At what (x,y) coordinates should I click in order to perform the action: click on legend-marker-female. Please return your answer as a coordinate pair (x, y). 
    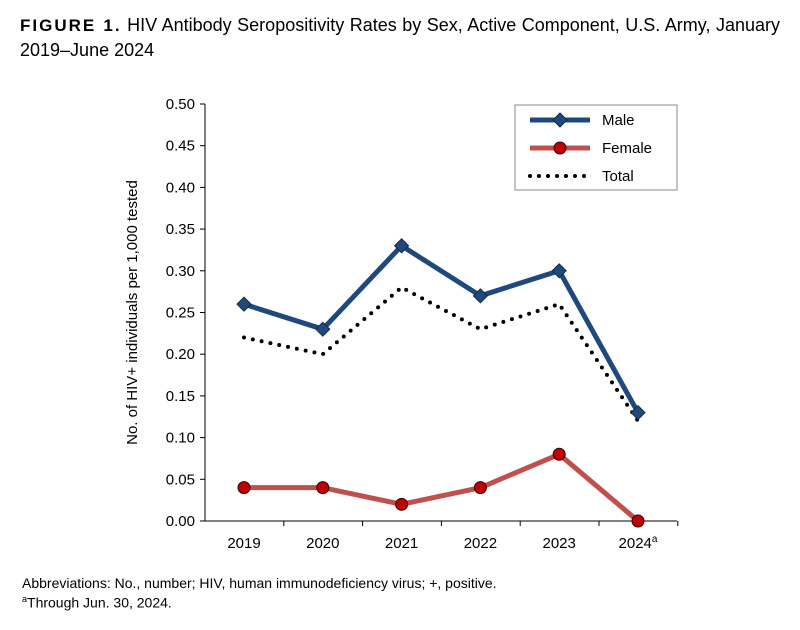
    Looking at the image, I should click on (560, 148).